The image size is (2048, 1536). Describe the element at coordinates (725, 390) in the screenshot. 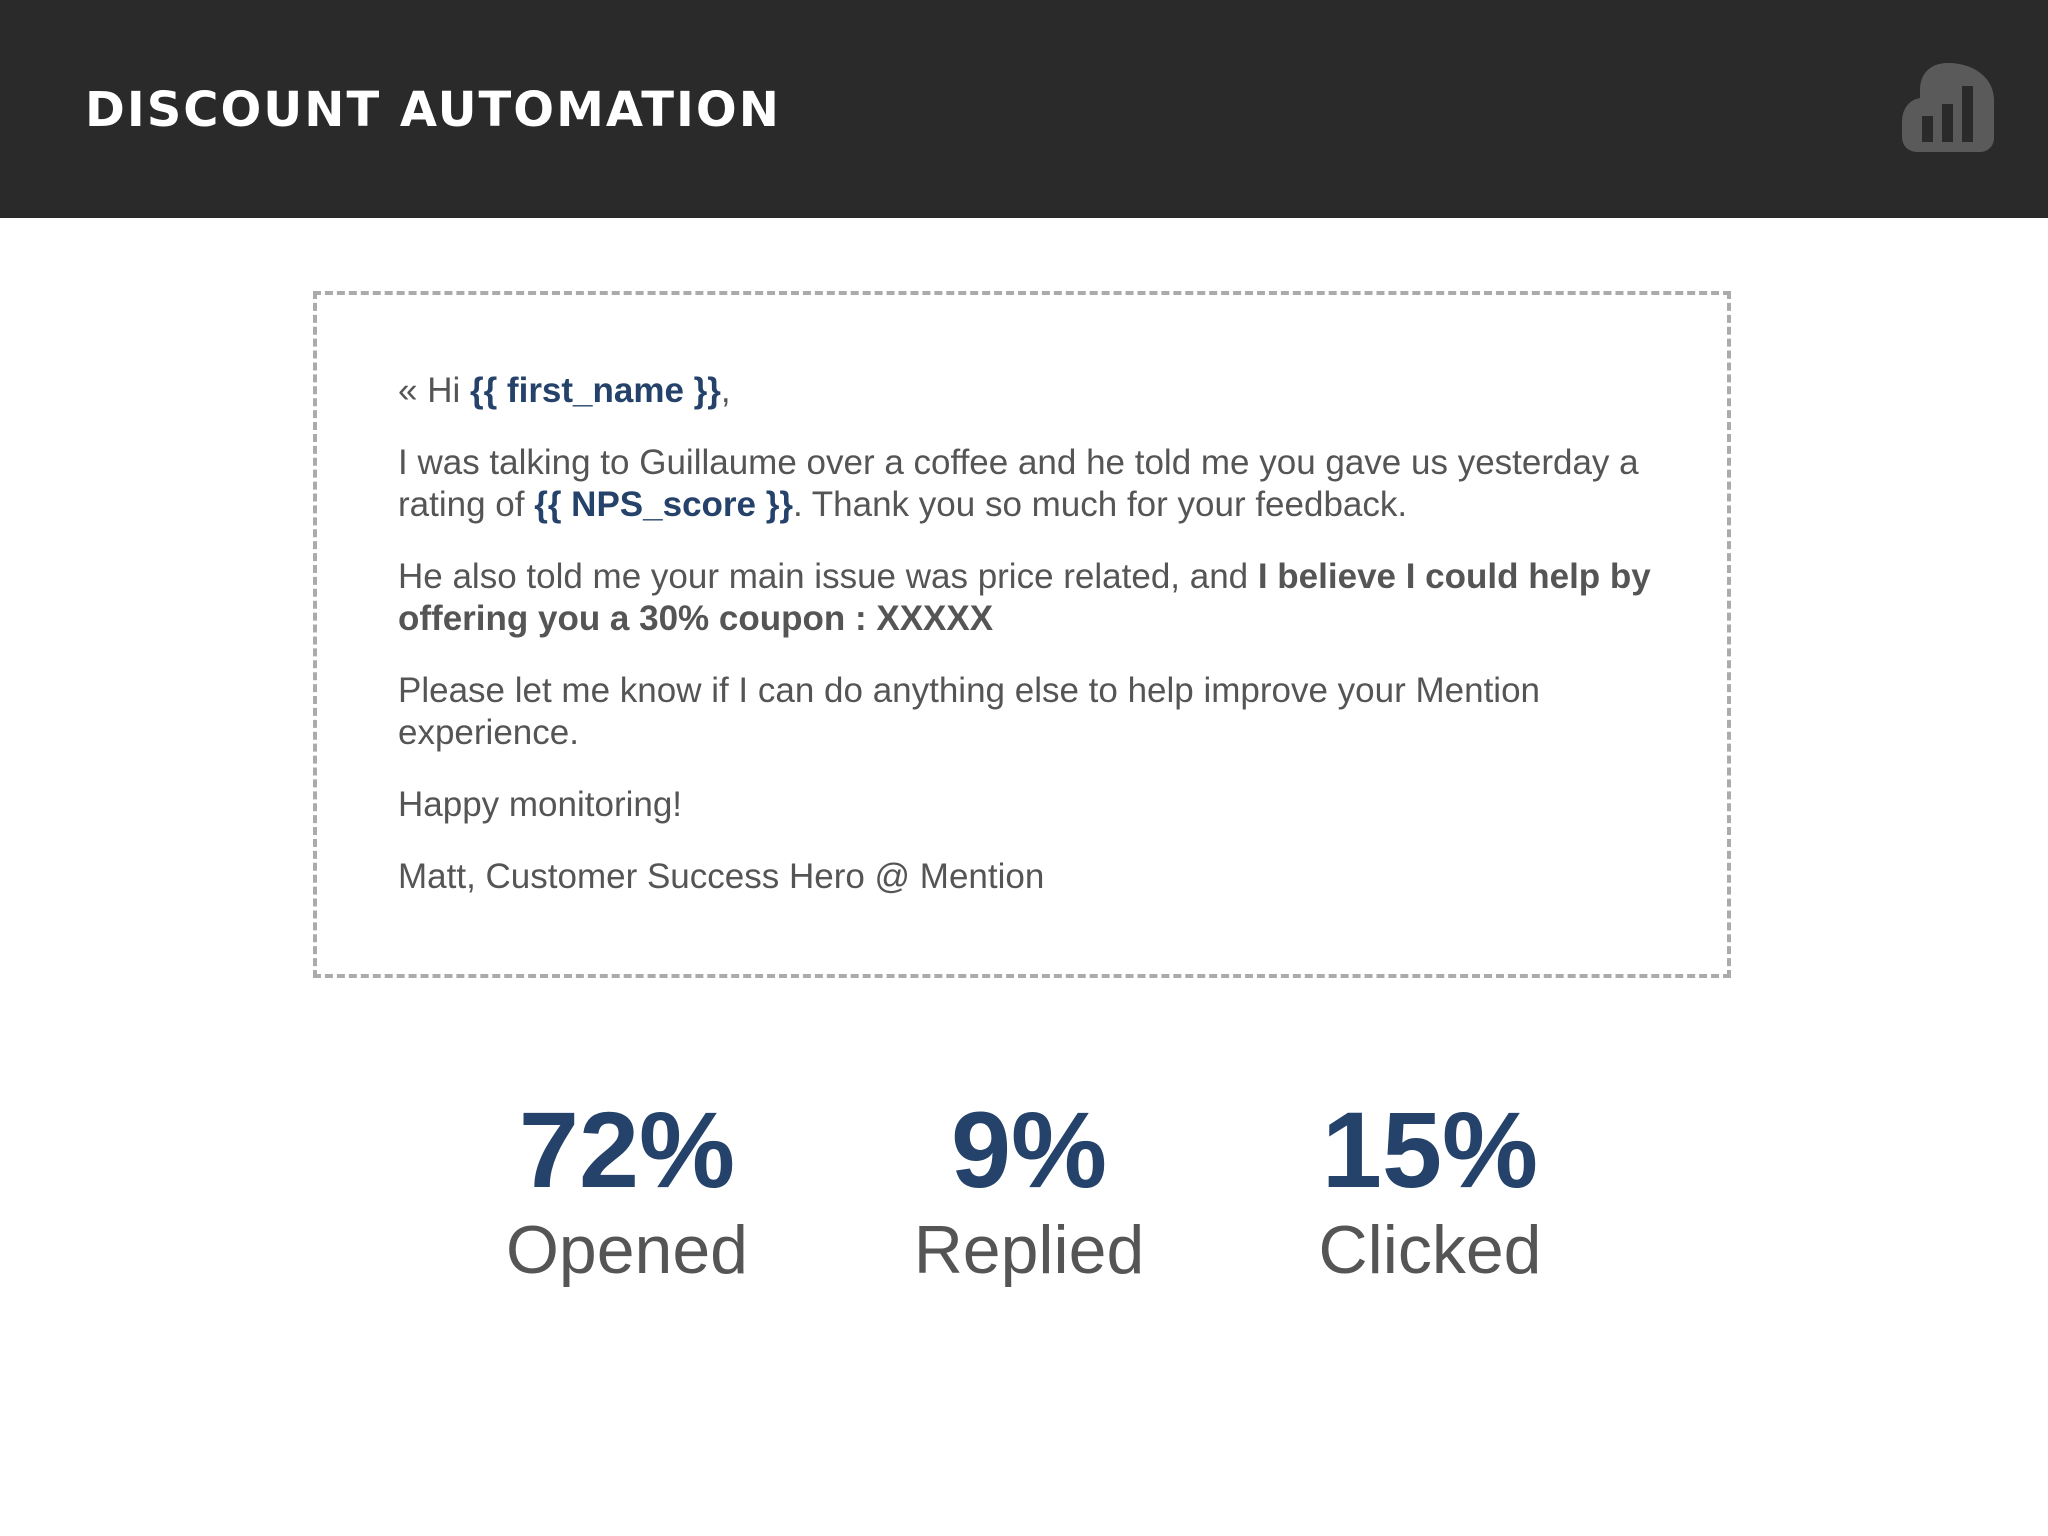

I see `greeting-suffix: ,` at that location.